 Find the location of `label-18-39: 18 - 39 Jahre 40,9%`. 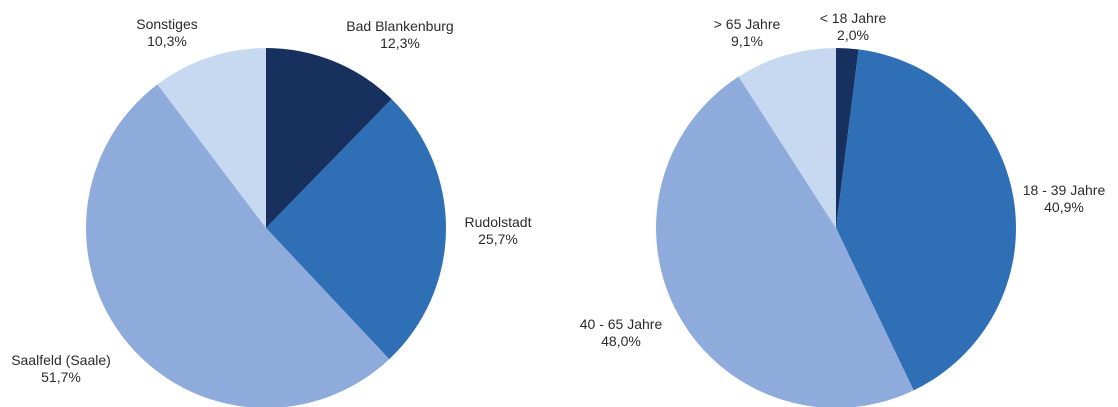

label-18-39: 18 - 39 Jahre 40,9% is located at coordinates (1064, 199).